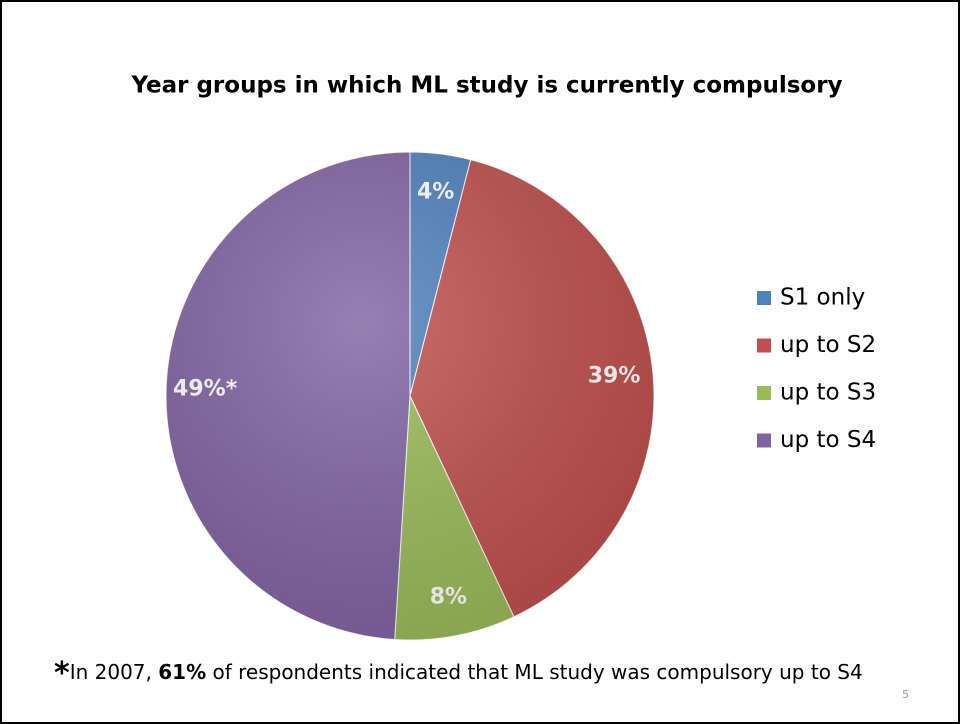  What do you see at coordinates (62, 673) in the screenshot?
I see `footnote-star: *` at bounding box center [62, 673].